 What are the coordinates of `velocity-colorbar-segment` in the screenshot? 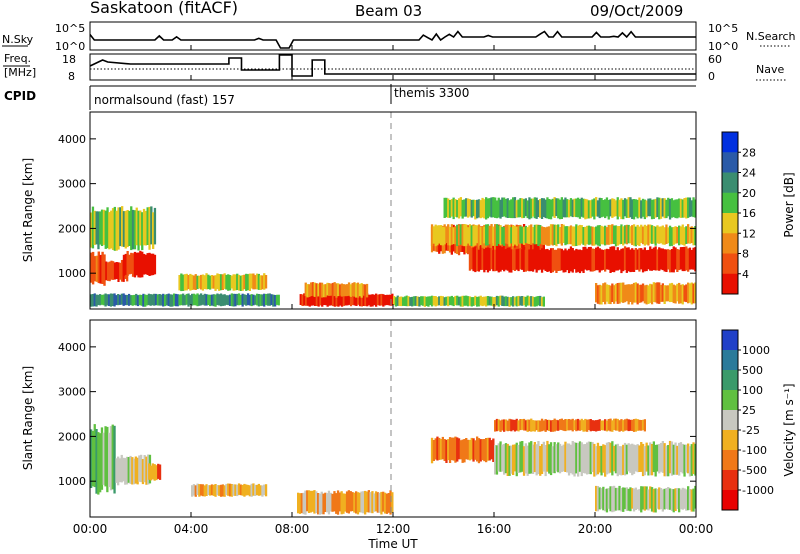 It's located at (730, 480).